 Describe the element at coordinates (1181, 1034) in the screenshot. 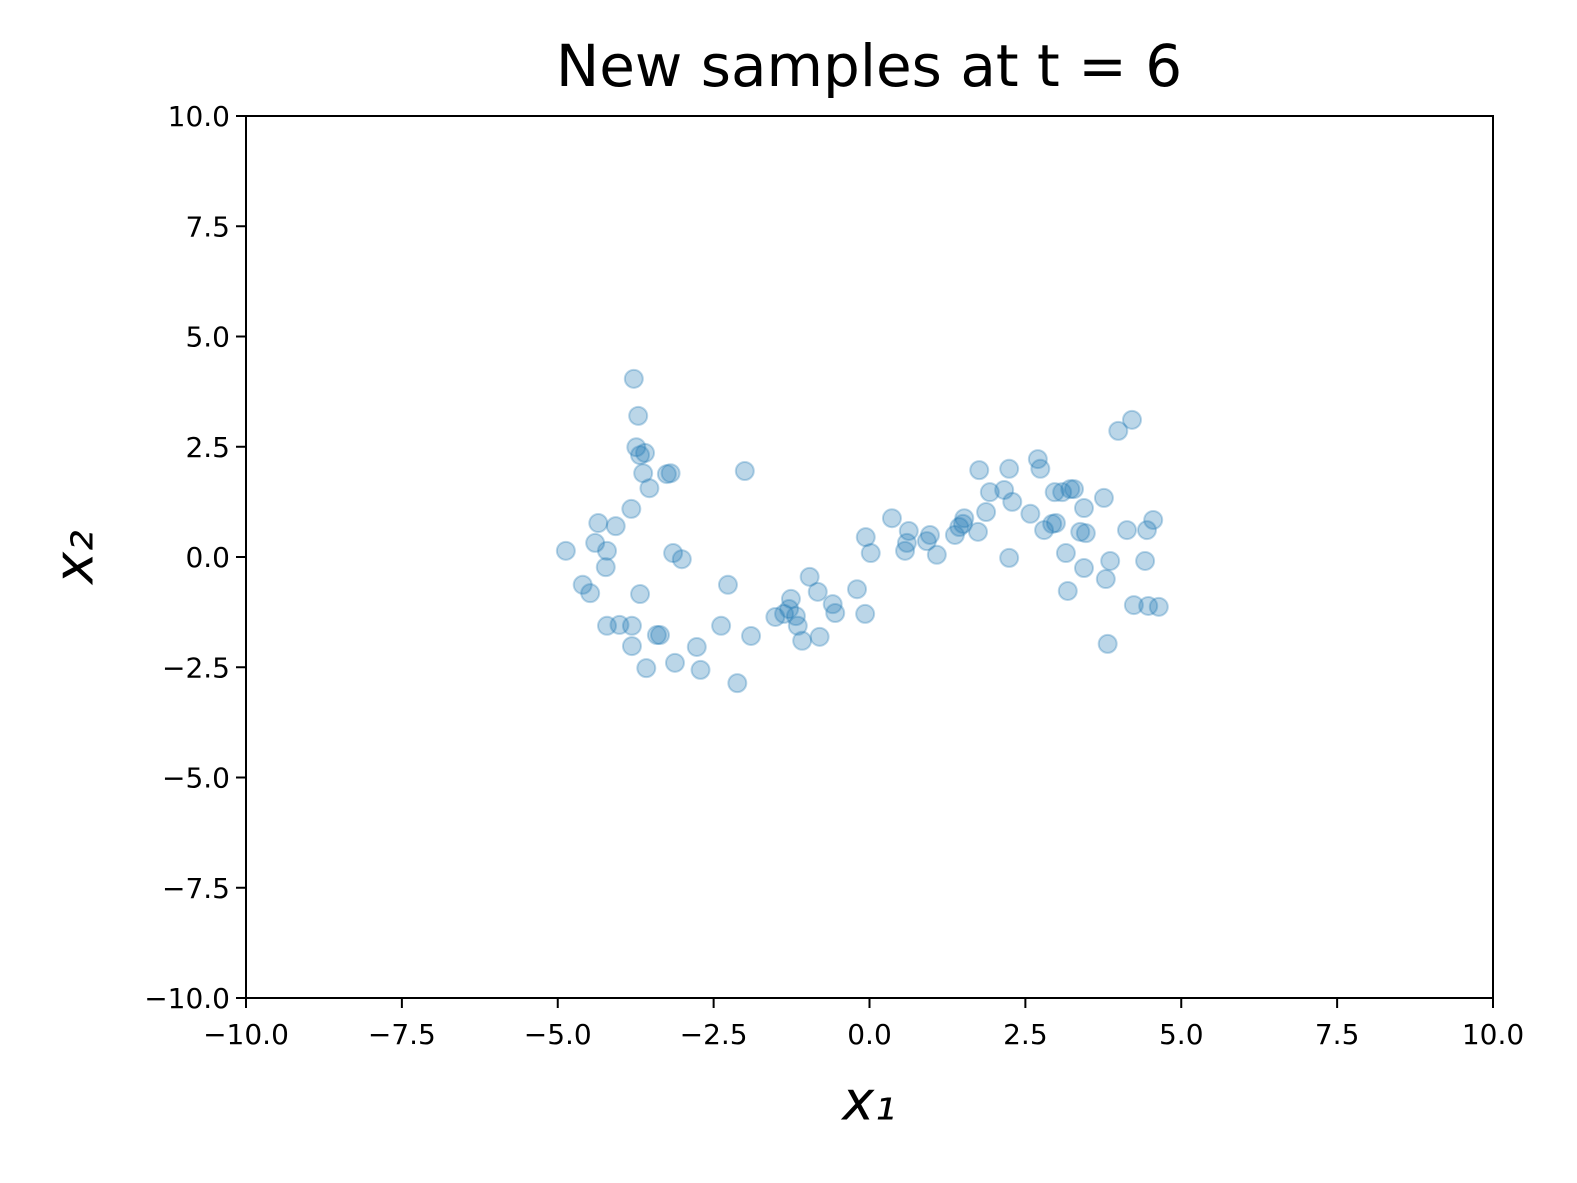

I see `x-tick-label: 5.0` at that location.